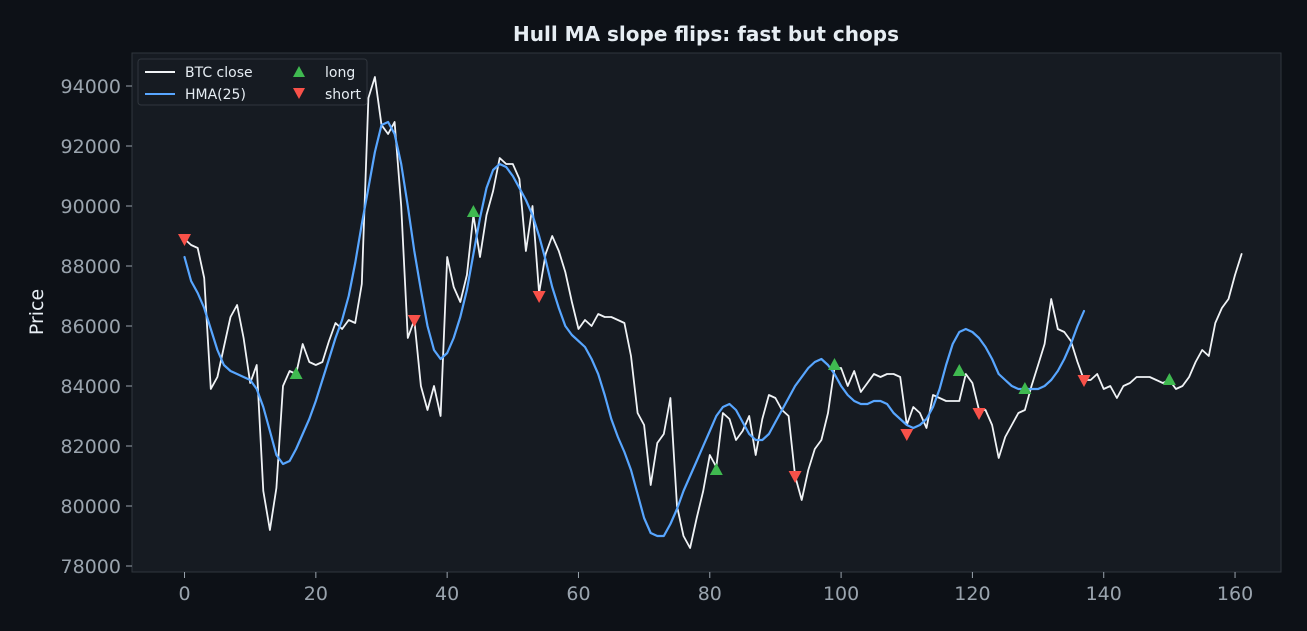 Image resolution: width=1307 pixels, height=631 pixels. Describe the element at coordinates (91, 147) in the screenshot. I see `y-tick-label: 92000` at that location.